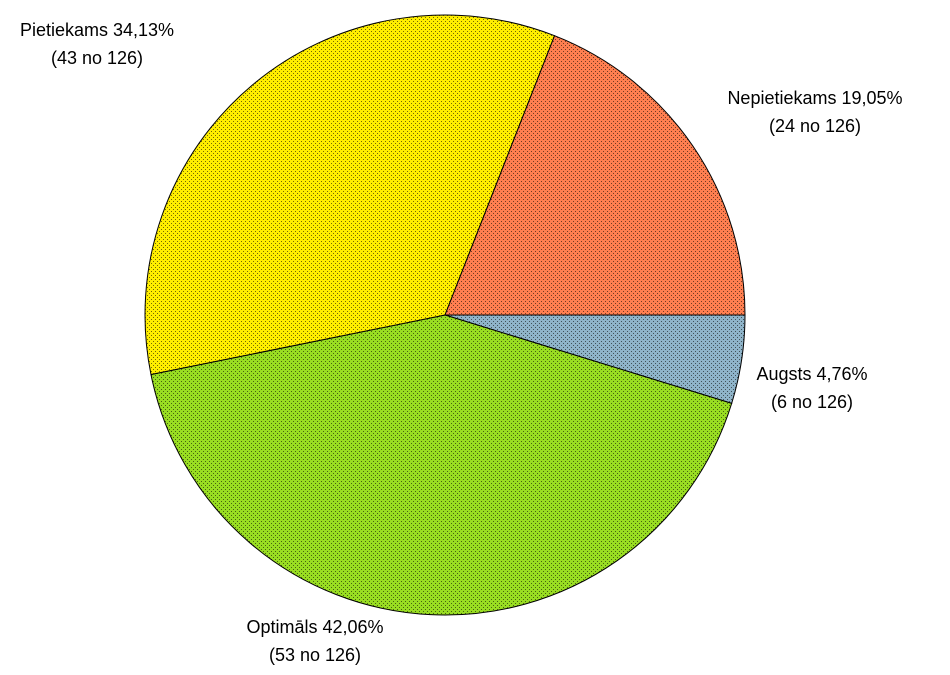 This screenshot has width=950, height=675. I want to click on pie-slice, so click(595, 175).